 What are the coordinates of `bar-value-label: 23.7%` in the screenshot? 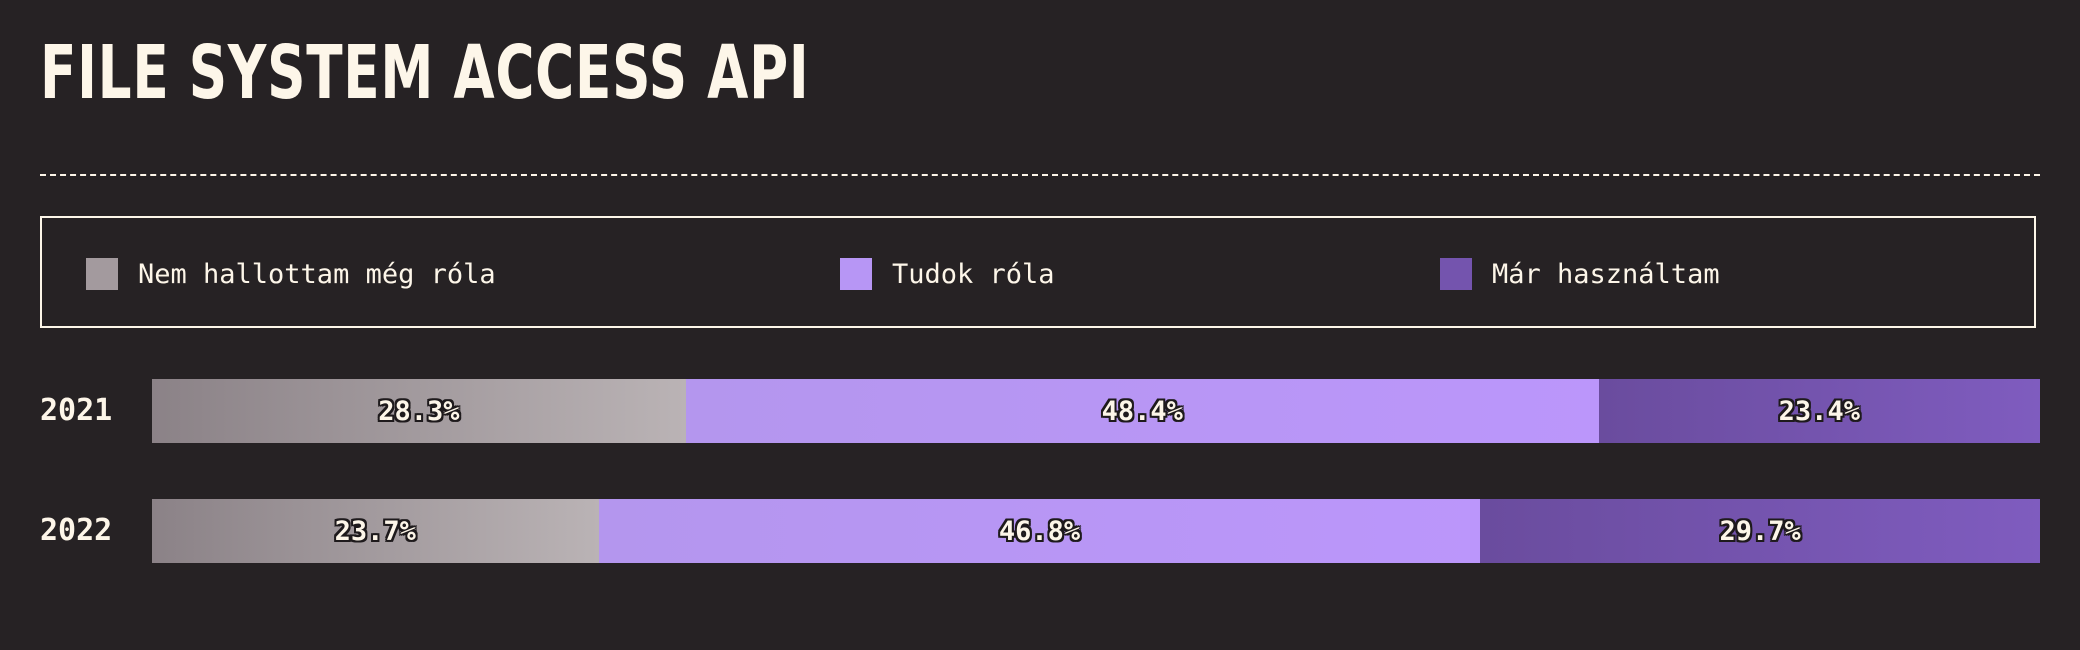 It's located at (375, 531).